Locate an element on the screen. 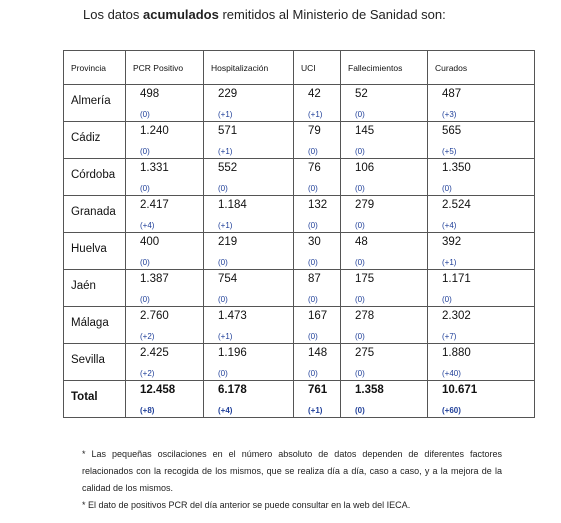  fall-value: 1.358 is located at coordinates (369, 390).